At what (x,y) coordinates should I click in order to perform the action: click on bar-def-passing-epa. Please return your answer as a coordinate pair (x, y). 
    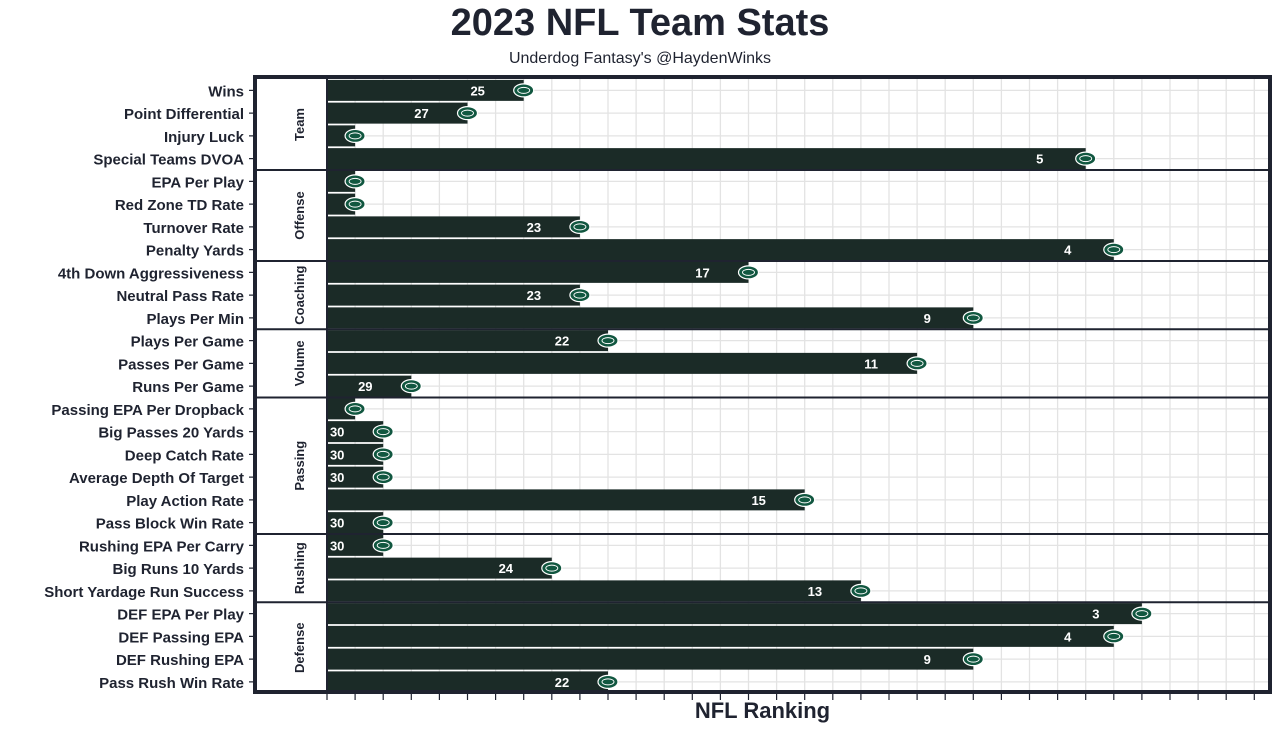
    Looking at the image, I should click on (720, 636).